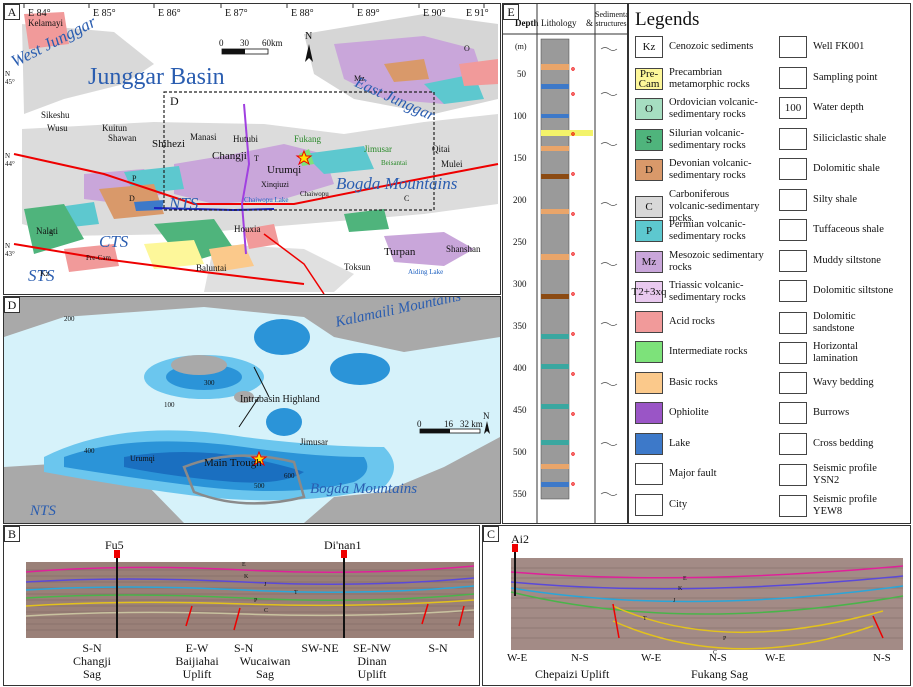  I want to click on direction-label: E-W, so click(197, 648).